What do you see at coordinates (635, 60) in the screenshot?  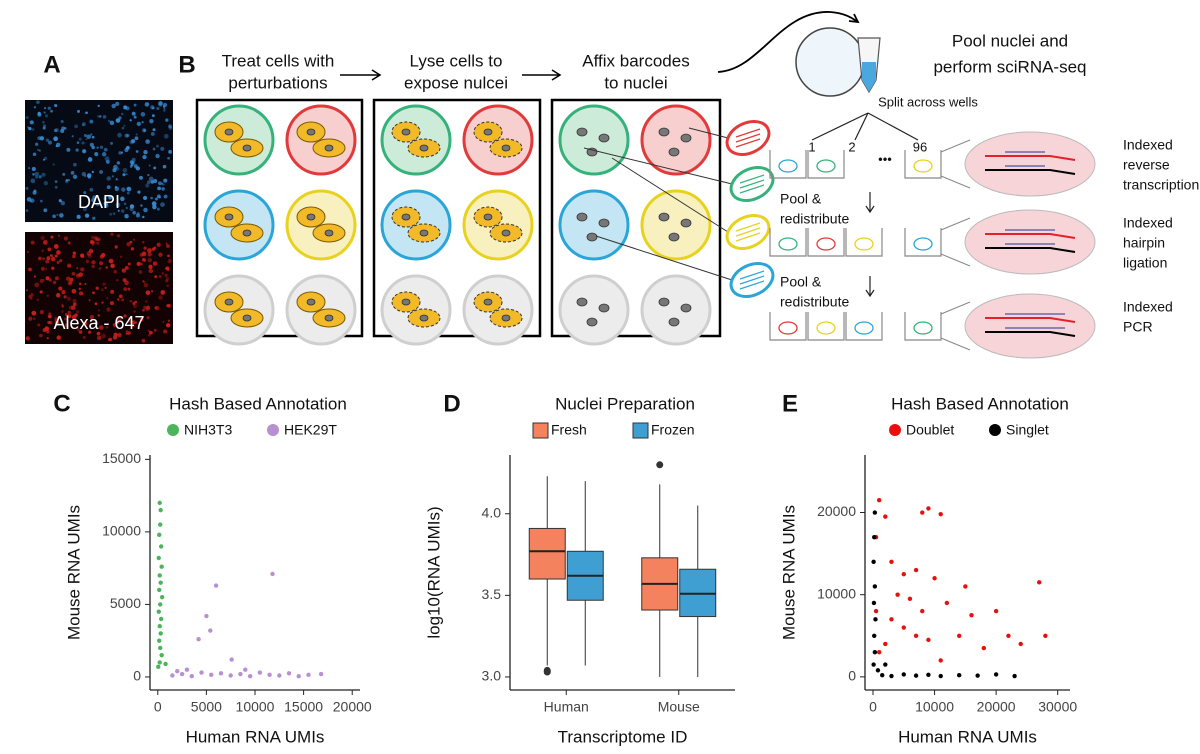 I see `step-label: Affix barcodes` at bounding box center [635, 60].